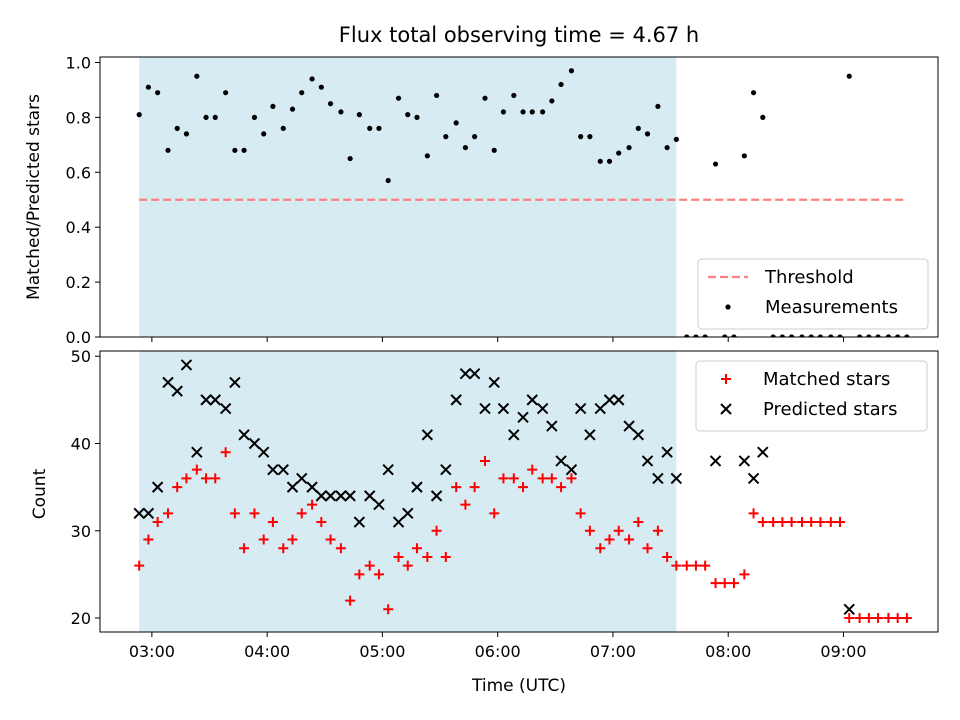  What do you see at coordinates (152, 651) in the screenshot?
I see `x-tick-label: 03:00` at bounding box center [152, 651].